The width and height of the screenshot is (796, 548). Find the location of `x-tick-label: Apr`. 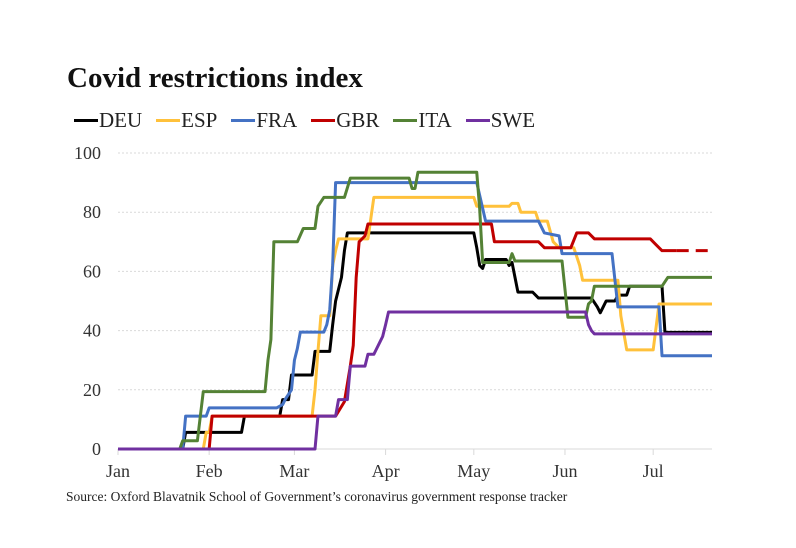

x-tick-label: Apr is located at coordinates (386, 471).